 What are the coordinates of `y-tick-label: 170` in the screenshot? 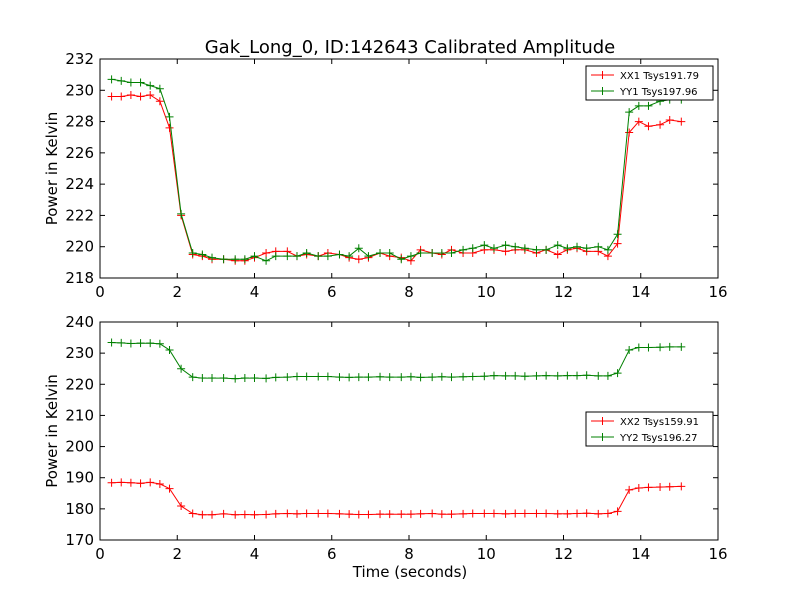 It's located at (79, 540).